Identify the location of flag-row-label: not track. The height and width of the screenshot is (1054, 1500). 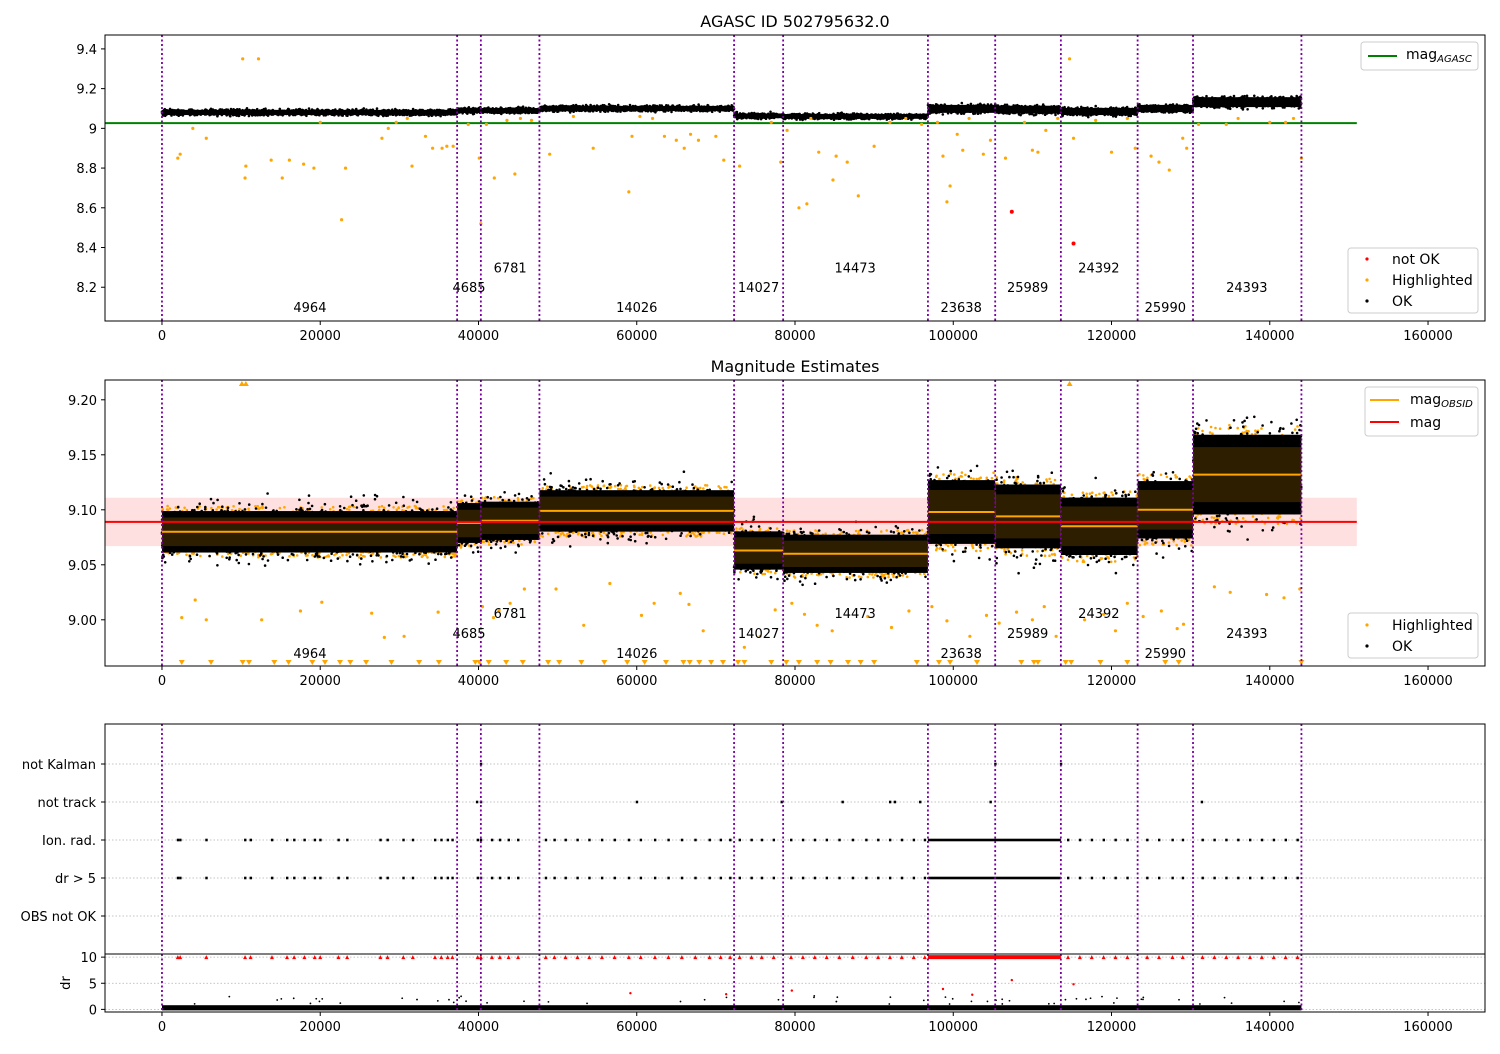
(66, 803).